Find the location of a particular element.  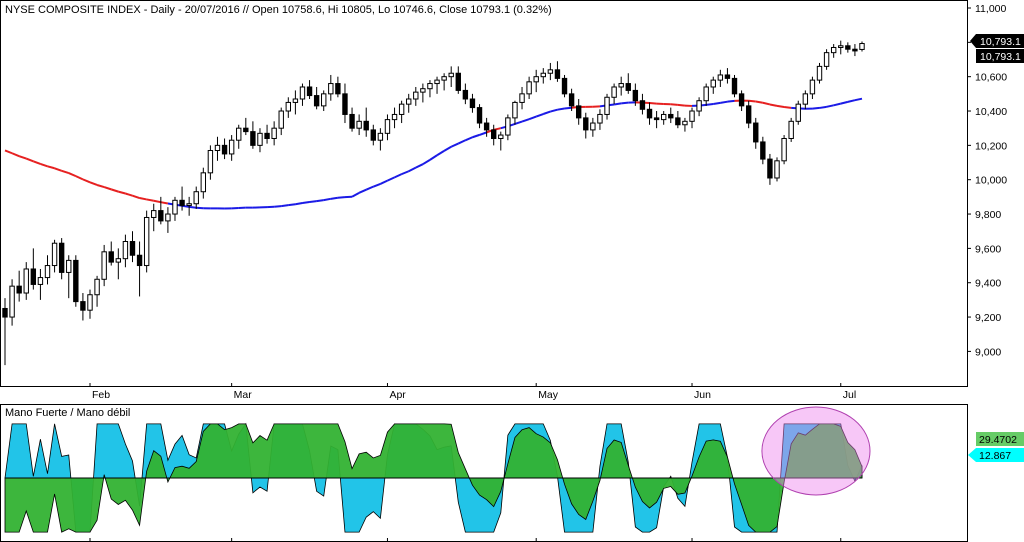

price-tick-label: 10,200 is located at coordinates (991, 146).